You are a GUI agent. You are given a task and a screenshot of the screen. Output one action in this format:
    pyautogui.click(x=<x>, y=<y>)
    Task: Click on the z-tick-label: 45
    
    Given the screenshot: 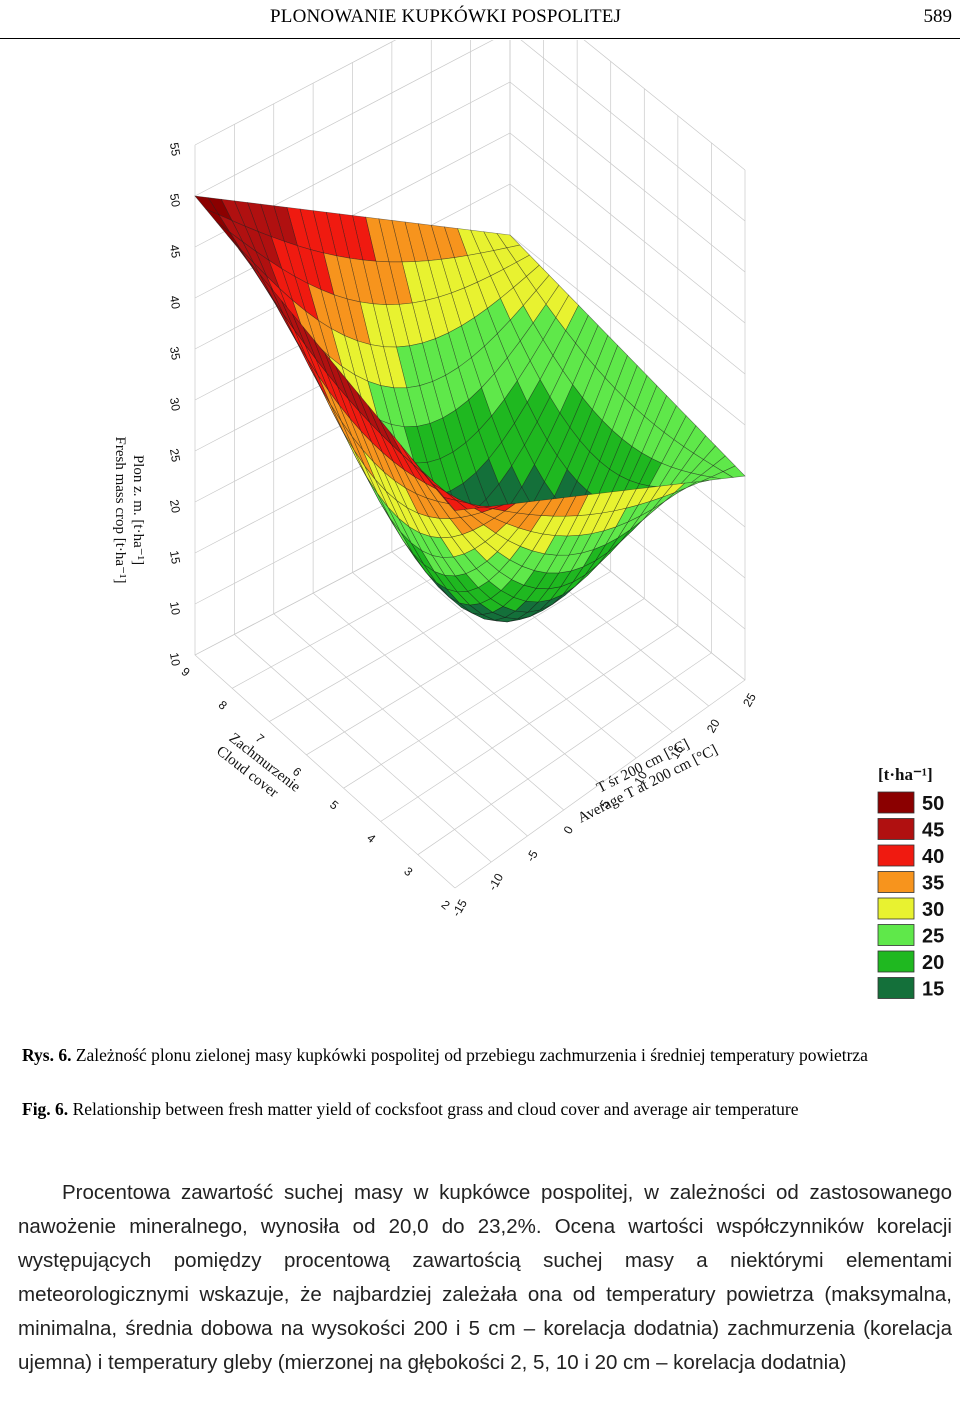 What is the action you would take?
    pyautogui.click(x=175, y=252)
    